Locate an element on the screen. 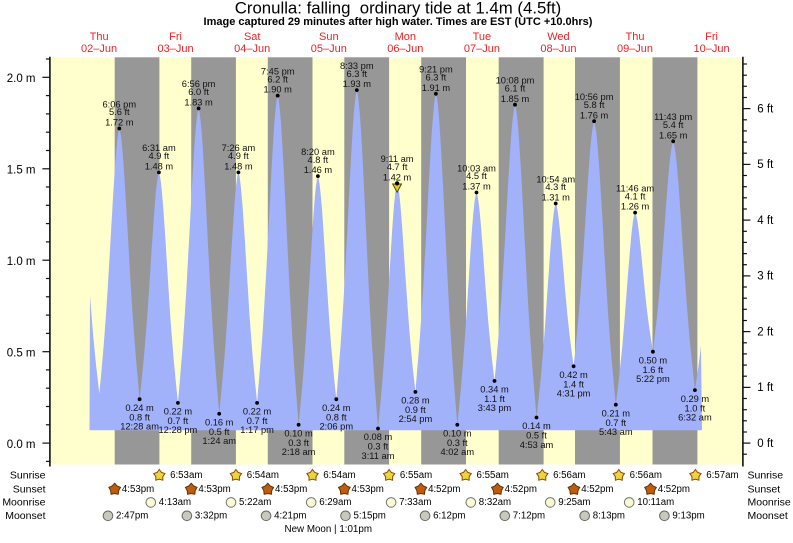  svg-text: 0.08 m is located at coordinates (378, 437).